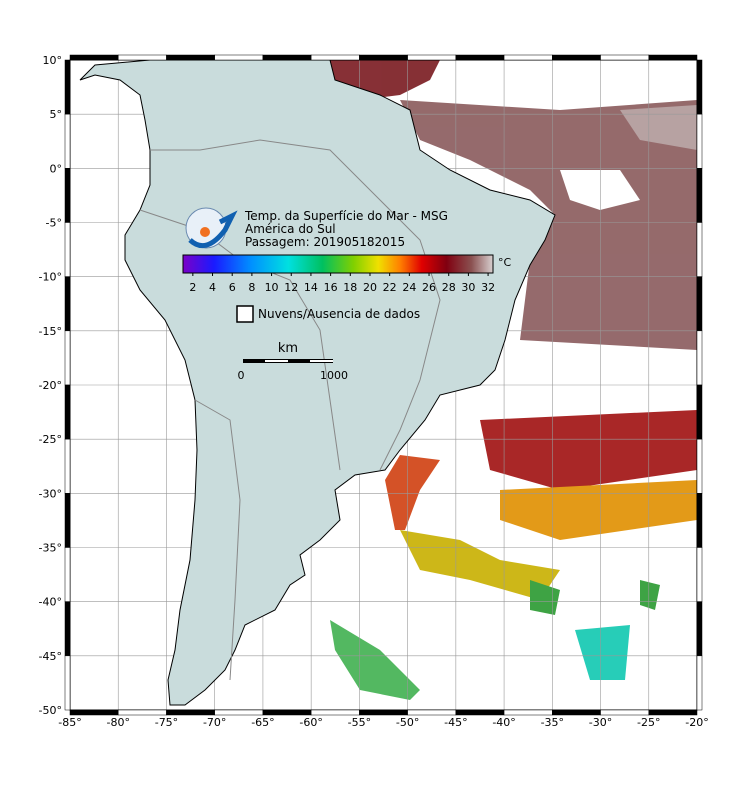  I want to click on lon-tick-label: -50°, so click(407, 722).